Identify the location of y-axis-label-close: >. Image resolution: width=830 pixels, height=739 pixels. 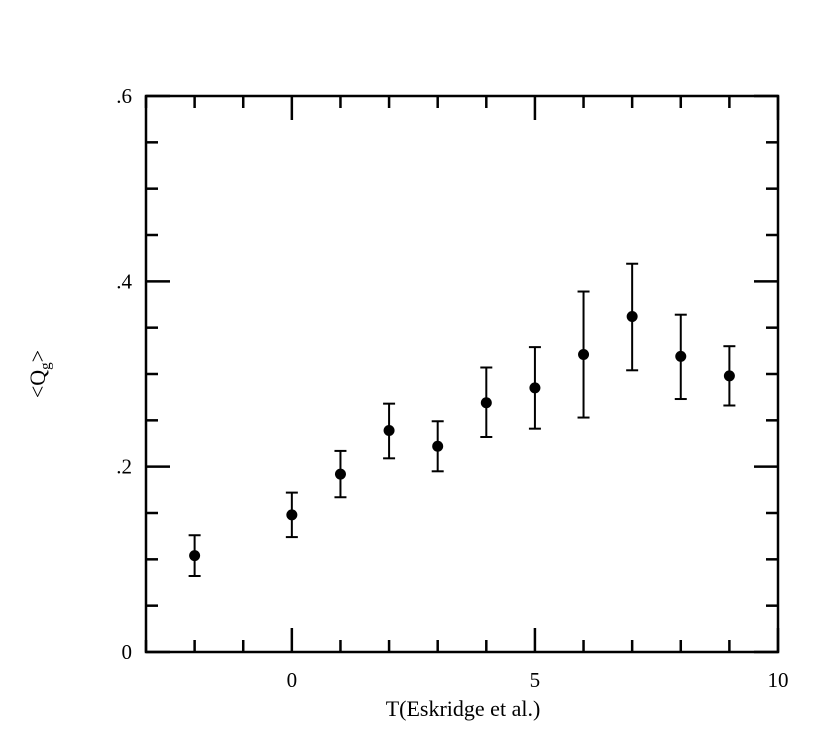
(37, 356).